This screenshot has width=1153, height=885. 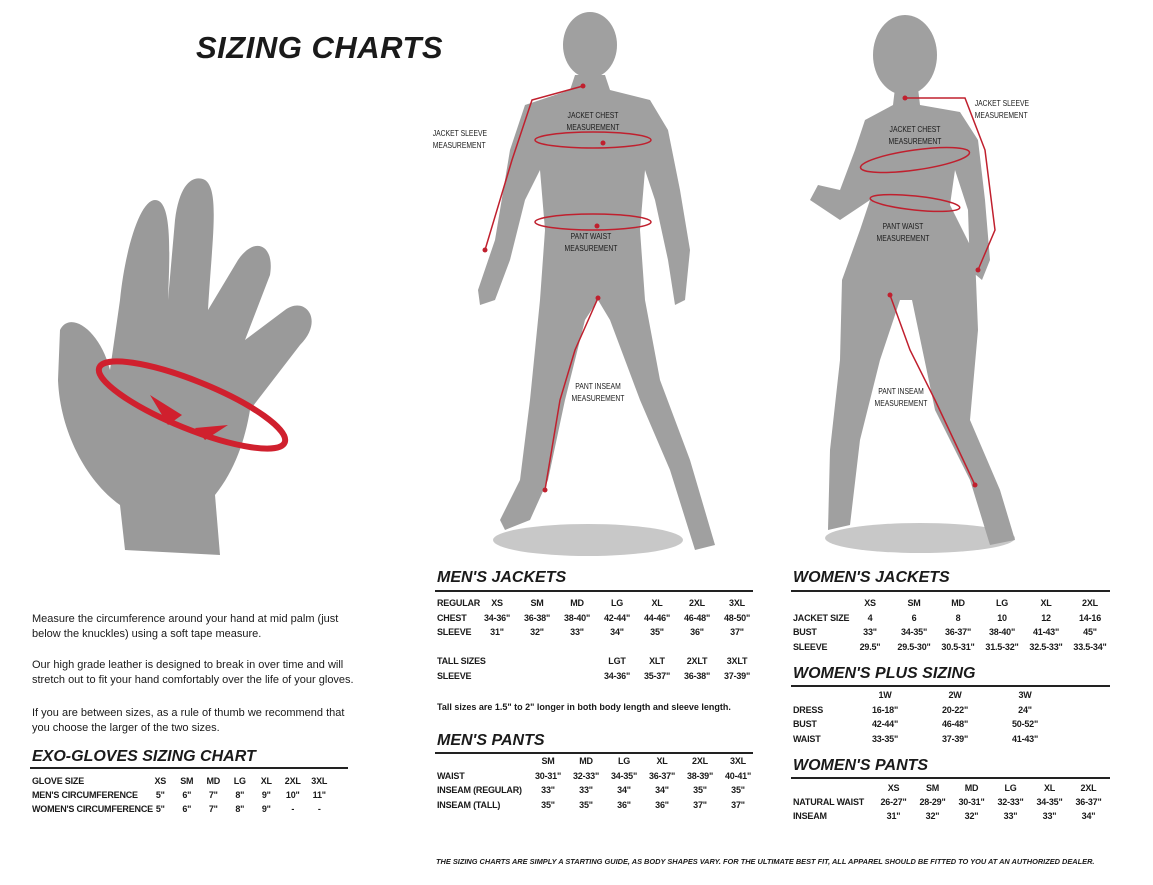 I want to click on man-measures, so click(x=568, y=288).